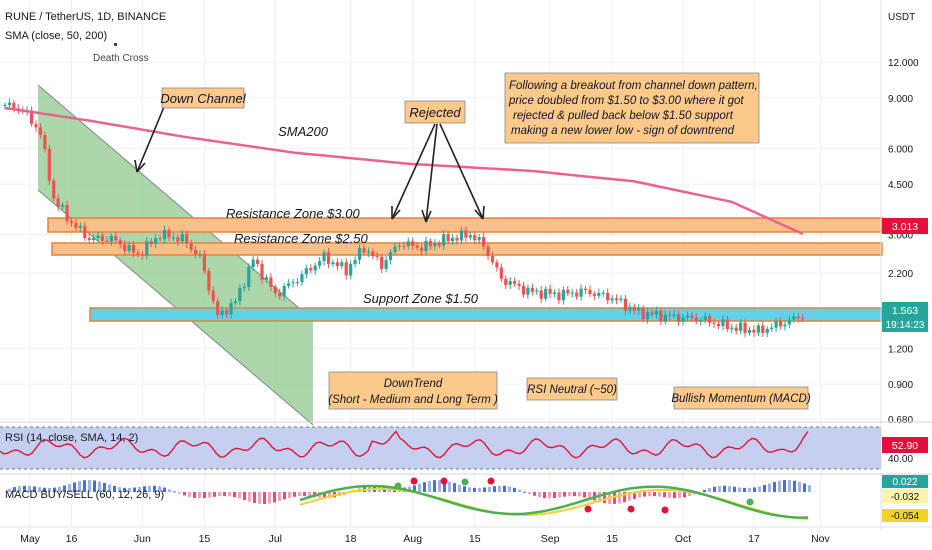  What do you see at coordinates (140, 166) in the screenshot?
I see `arrowhead-down-channel` at bounding box center [140, 166].